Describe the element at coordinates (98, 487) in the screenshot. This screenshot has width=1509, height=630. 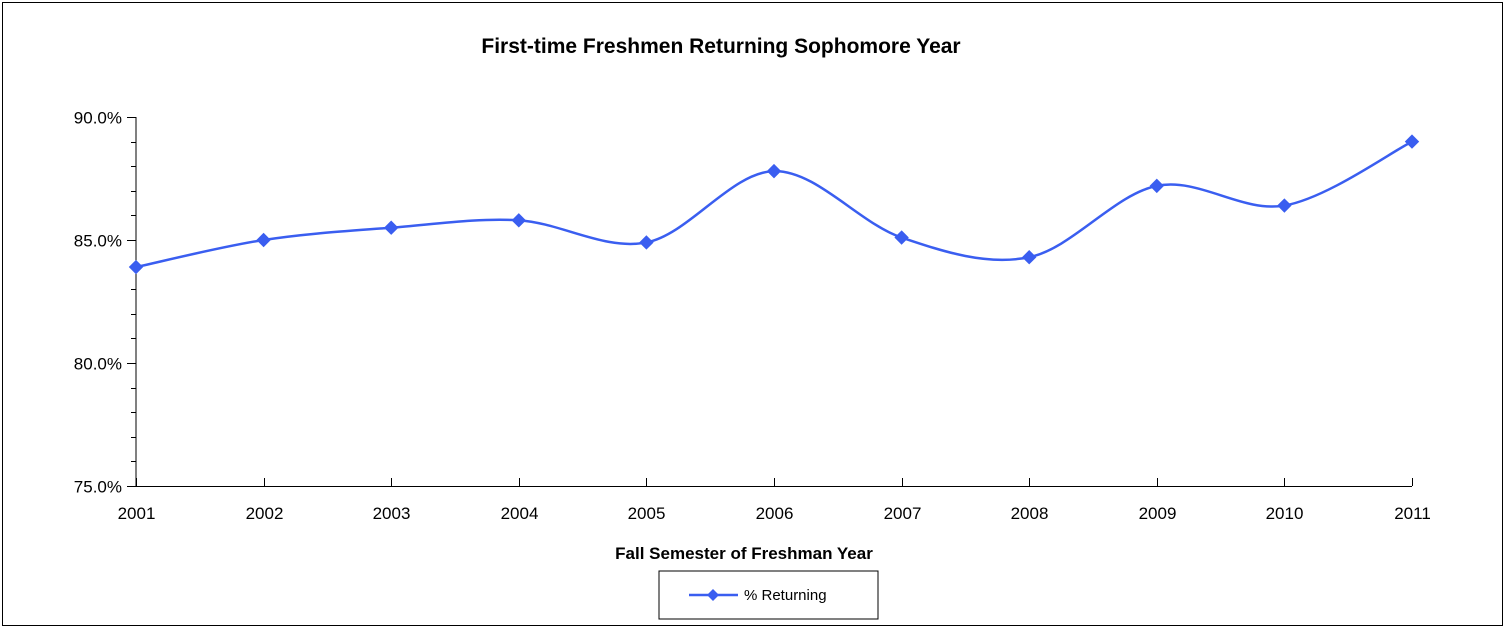
I see `y-tick-label: 75.0%` at that location.